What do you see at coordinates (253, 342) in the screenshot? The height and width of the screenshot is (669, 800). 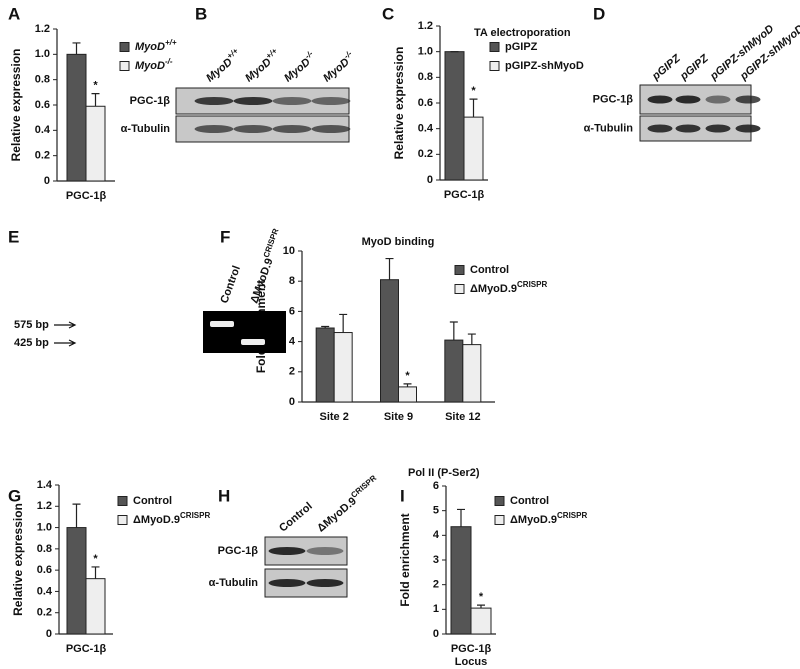 I see `gel-band` at bounding box center [253, 342].